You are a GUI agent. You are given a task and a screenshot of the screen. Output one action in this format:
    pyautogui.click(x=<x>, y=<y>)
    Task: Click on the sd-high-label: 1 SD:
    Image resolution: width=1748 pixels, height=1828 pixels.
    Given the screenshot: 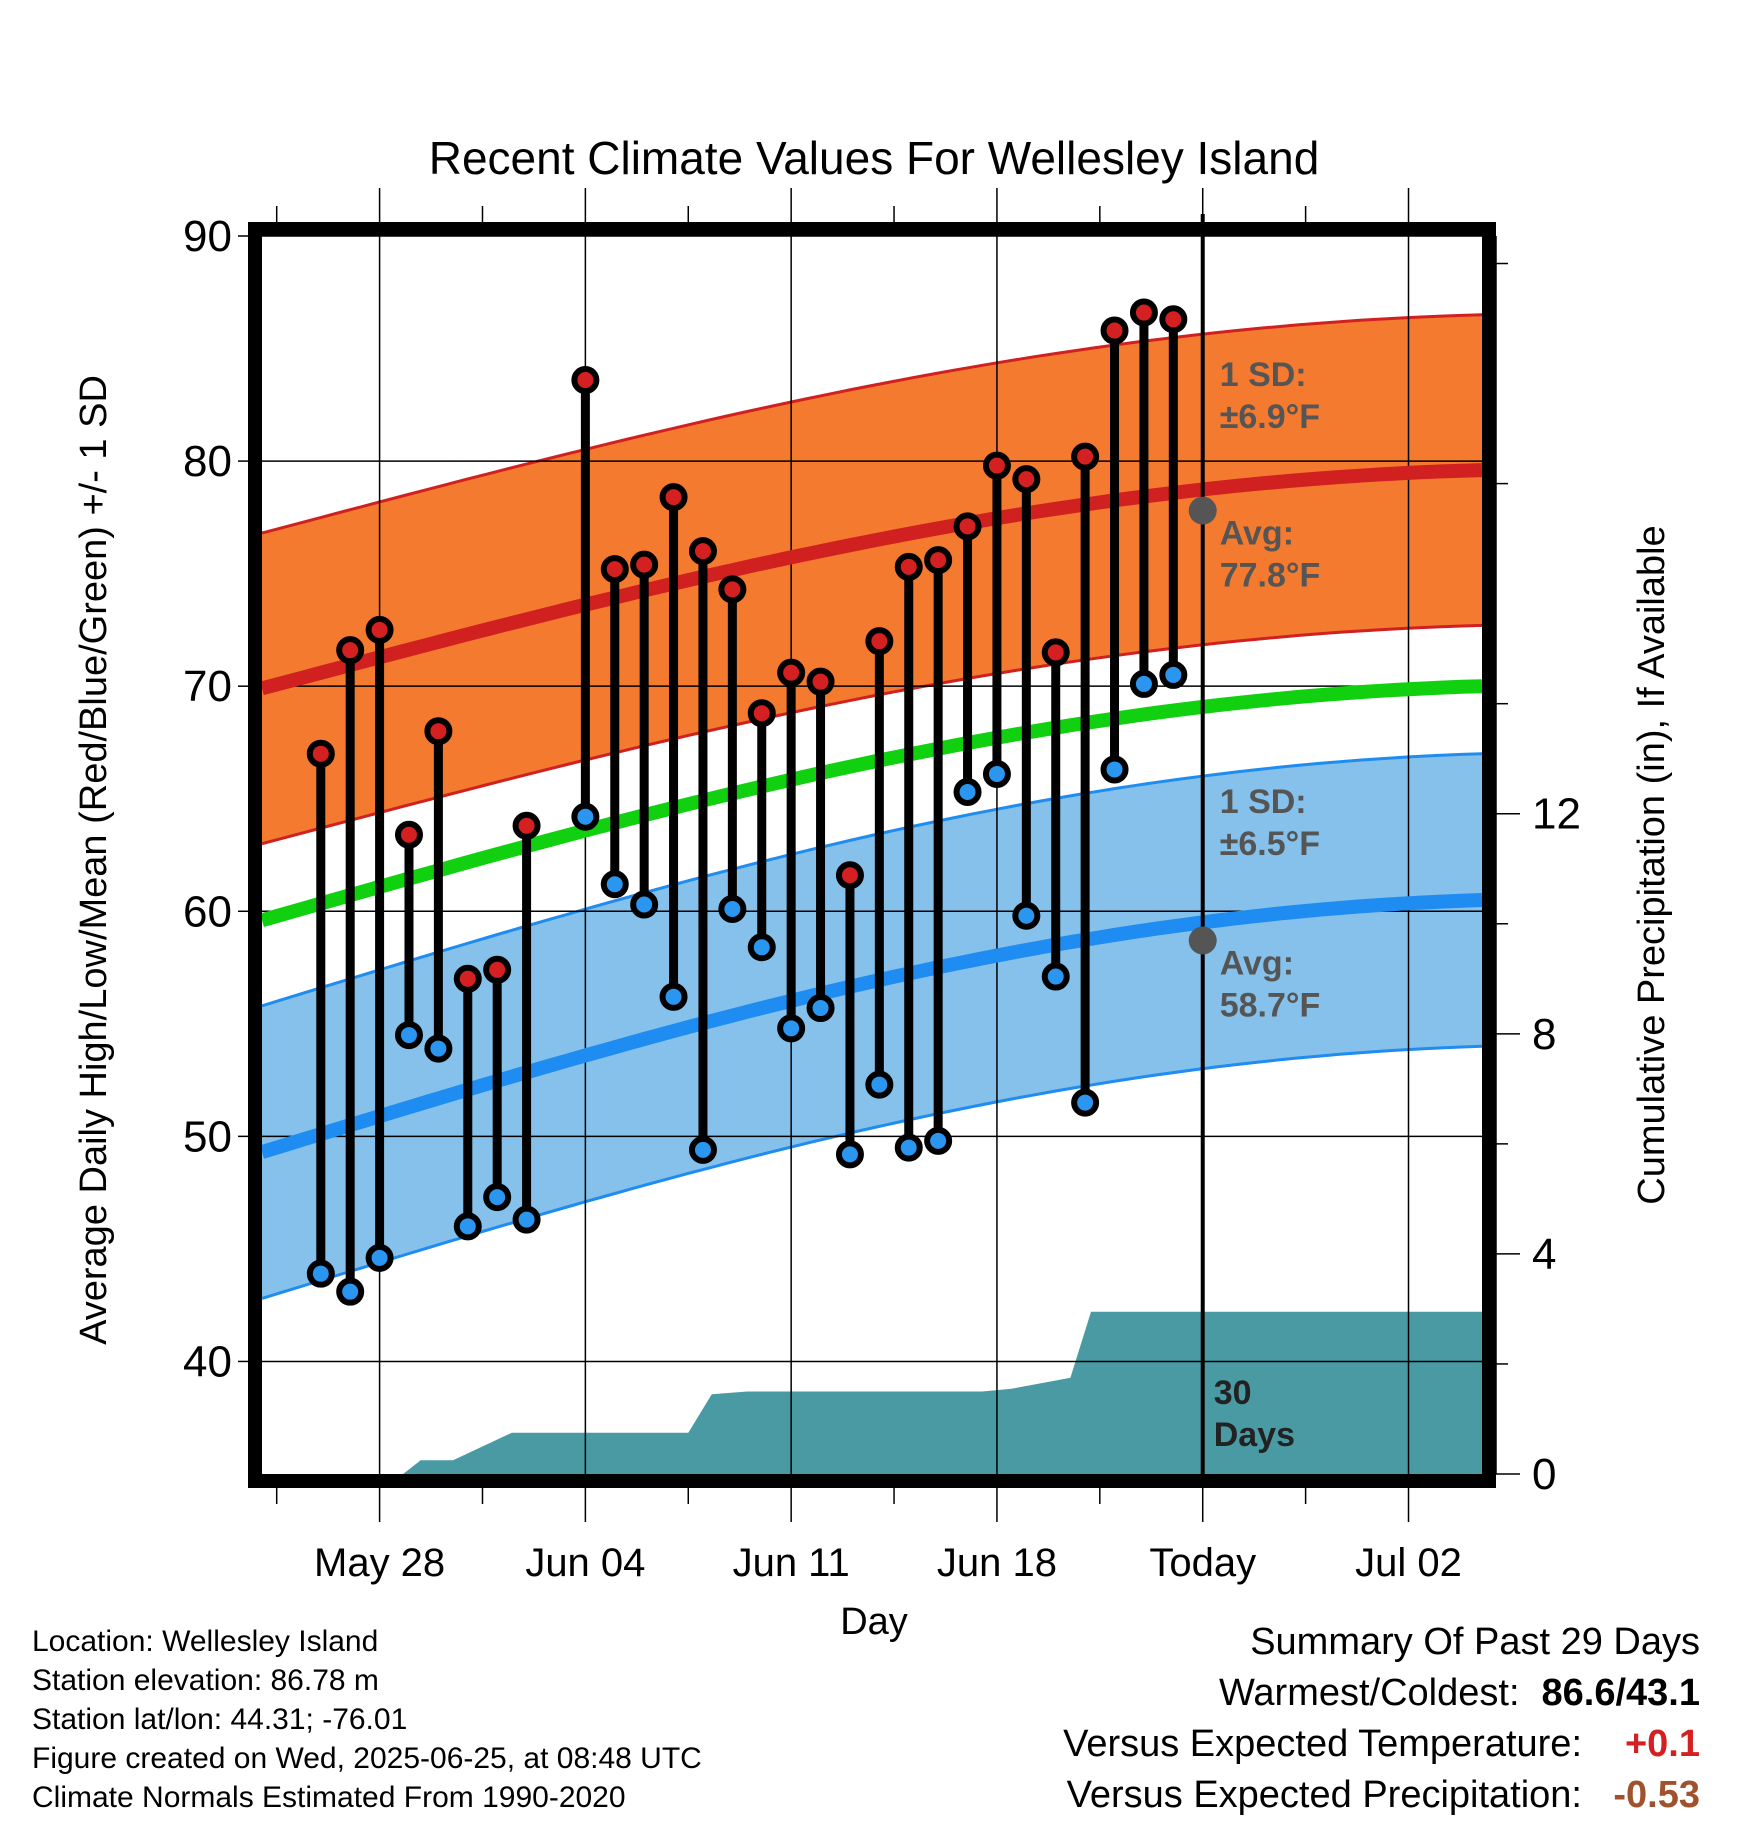 What is the action you would take?
    pyautogui.click(x=1263, y=375)
    